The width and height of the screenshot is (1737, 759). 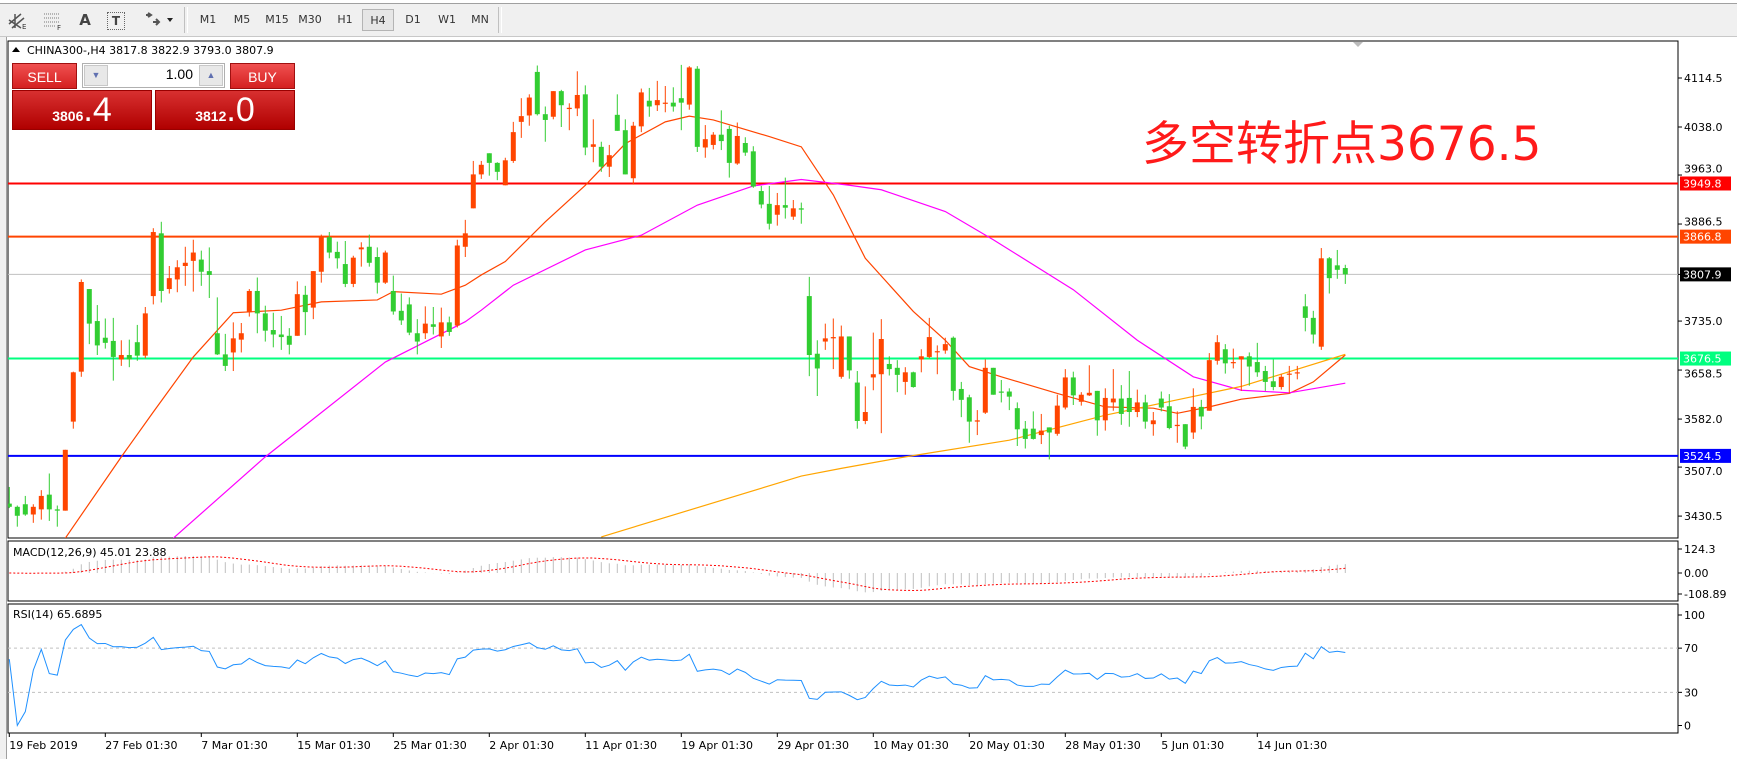 I want to click on lot-decrease-button: ▼, so click(x=96, y=75).